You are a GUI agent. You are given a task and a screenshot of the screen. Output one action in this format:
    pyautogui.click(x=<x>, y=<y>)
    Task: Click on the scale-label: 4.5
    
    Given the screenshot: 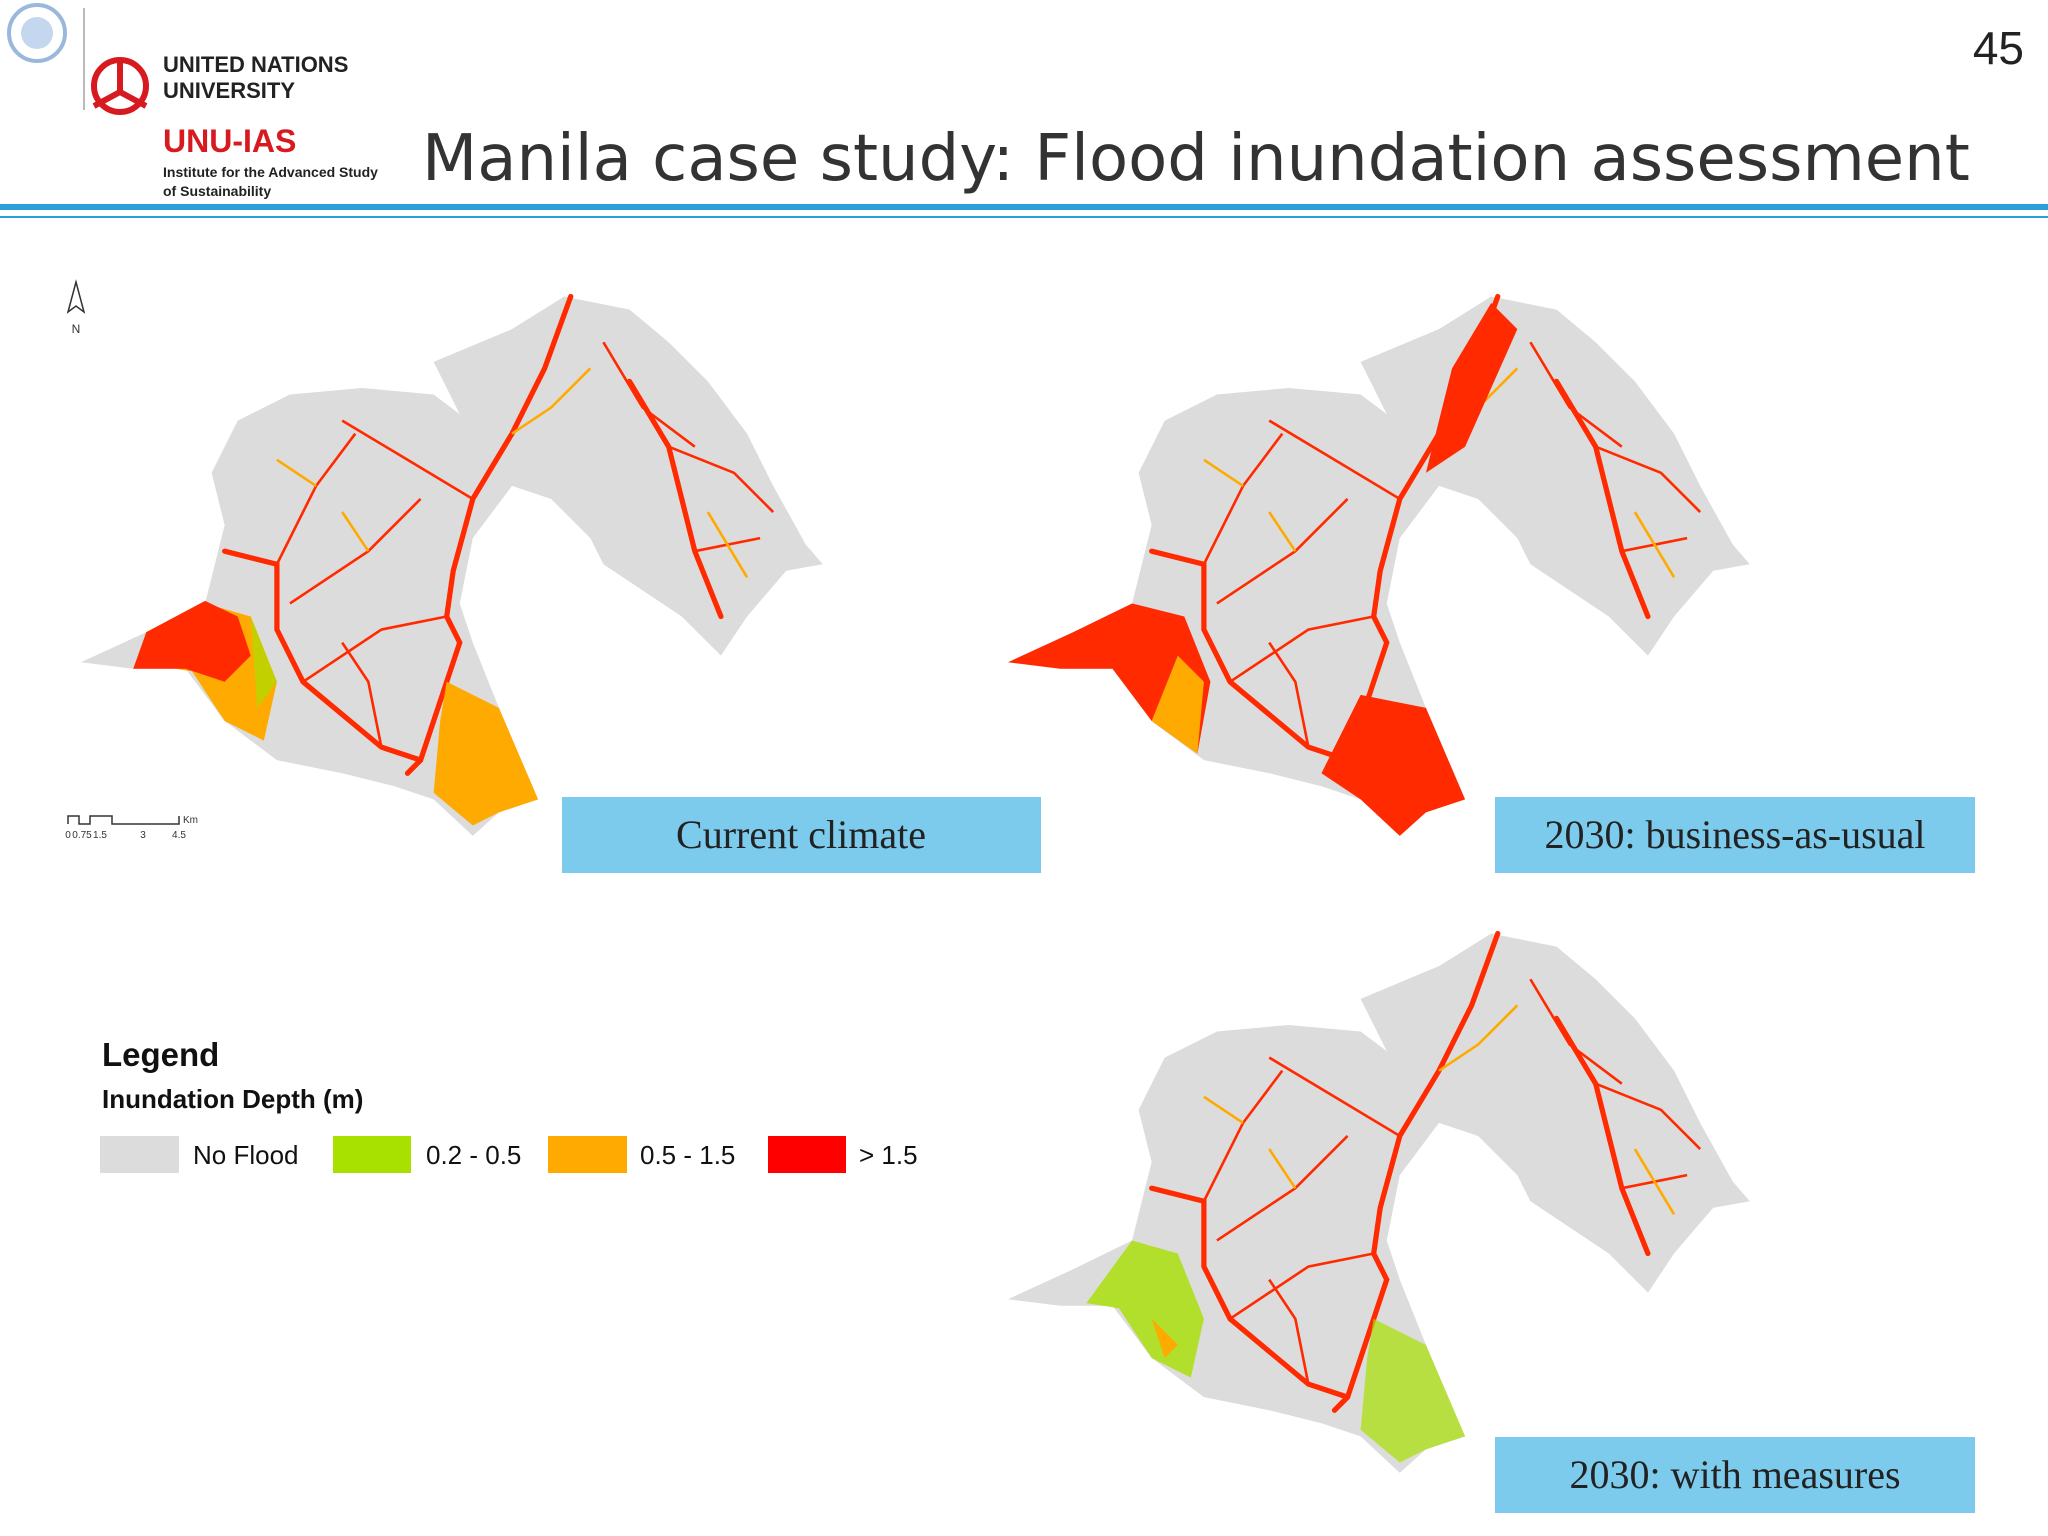 What is the action you would take?
    pyautogui.click(x=179, y=835)
    